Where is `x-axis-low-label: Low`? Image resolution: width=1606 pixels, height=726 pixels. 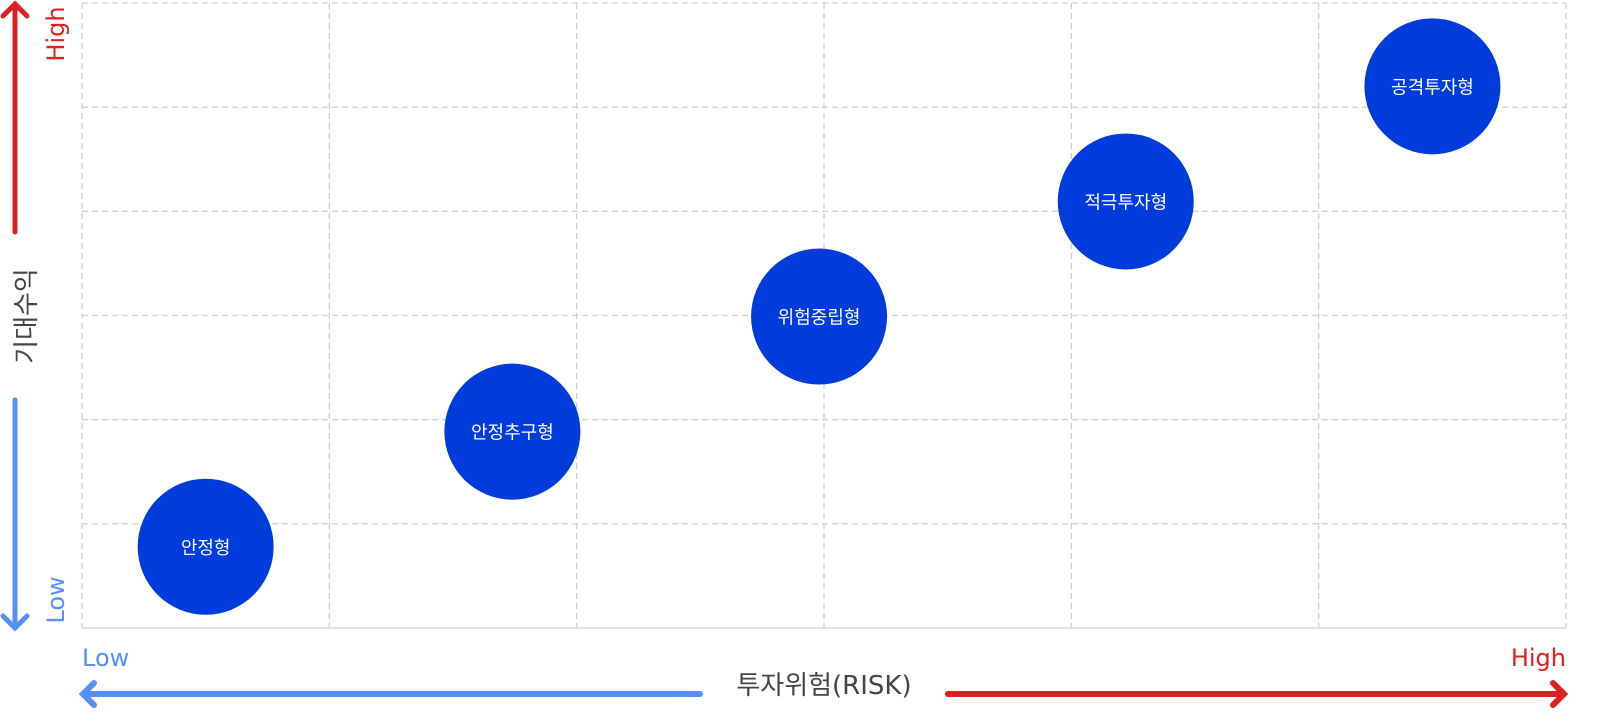 x-axis-low-label: Low is located at coordinates (105, 658).